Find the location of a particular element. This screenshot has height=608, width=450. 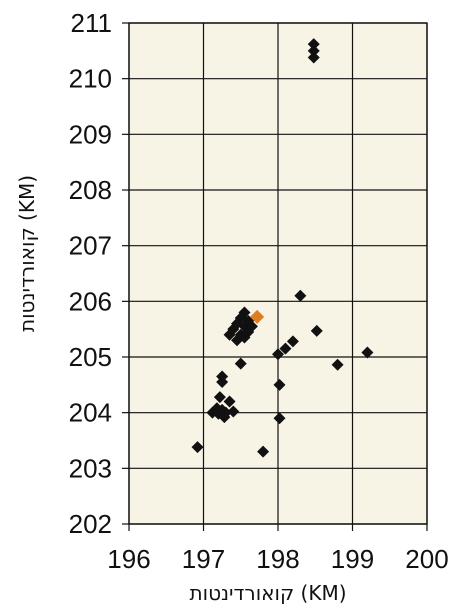

y-tick-label: 202 is located at coordinates (90, 524).